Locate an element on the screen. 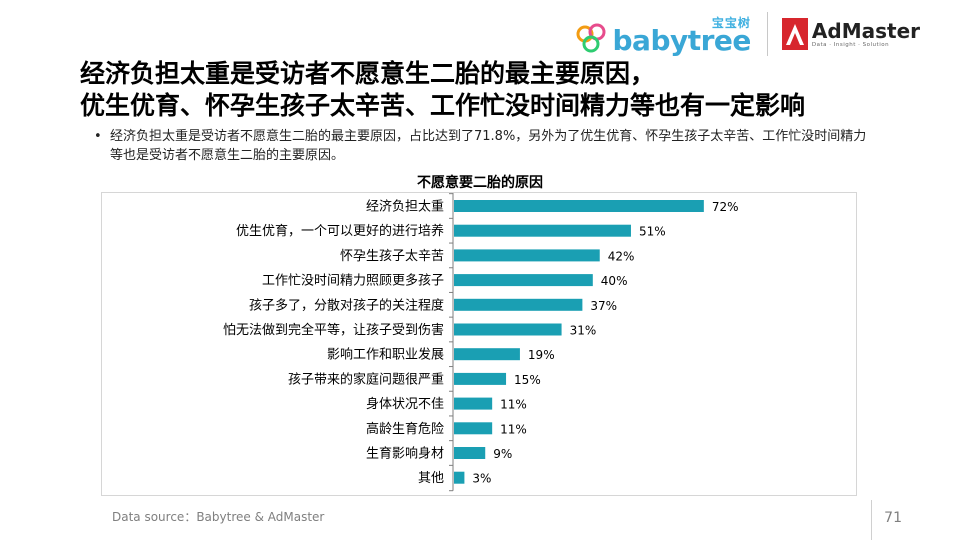  category-label: 工作忙没时间精力照顾更多孩子 is located at coordinates (353, 281).